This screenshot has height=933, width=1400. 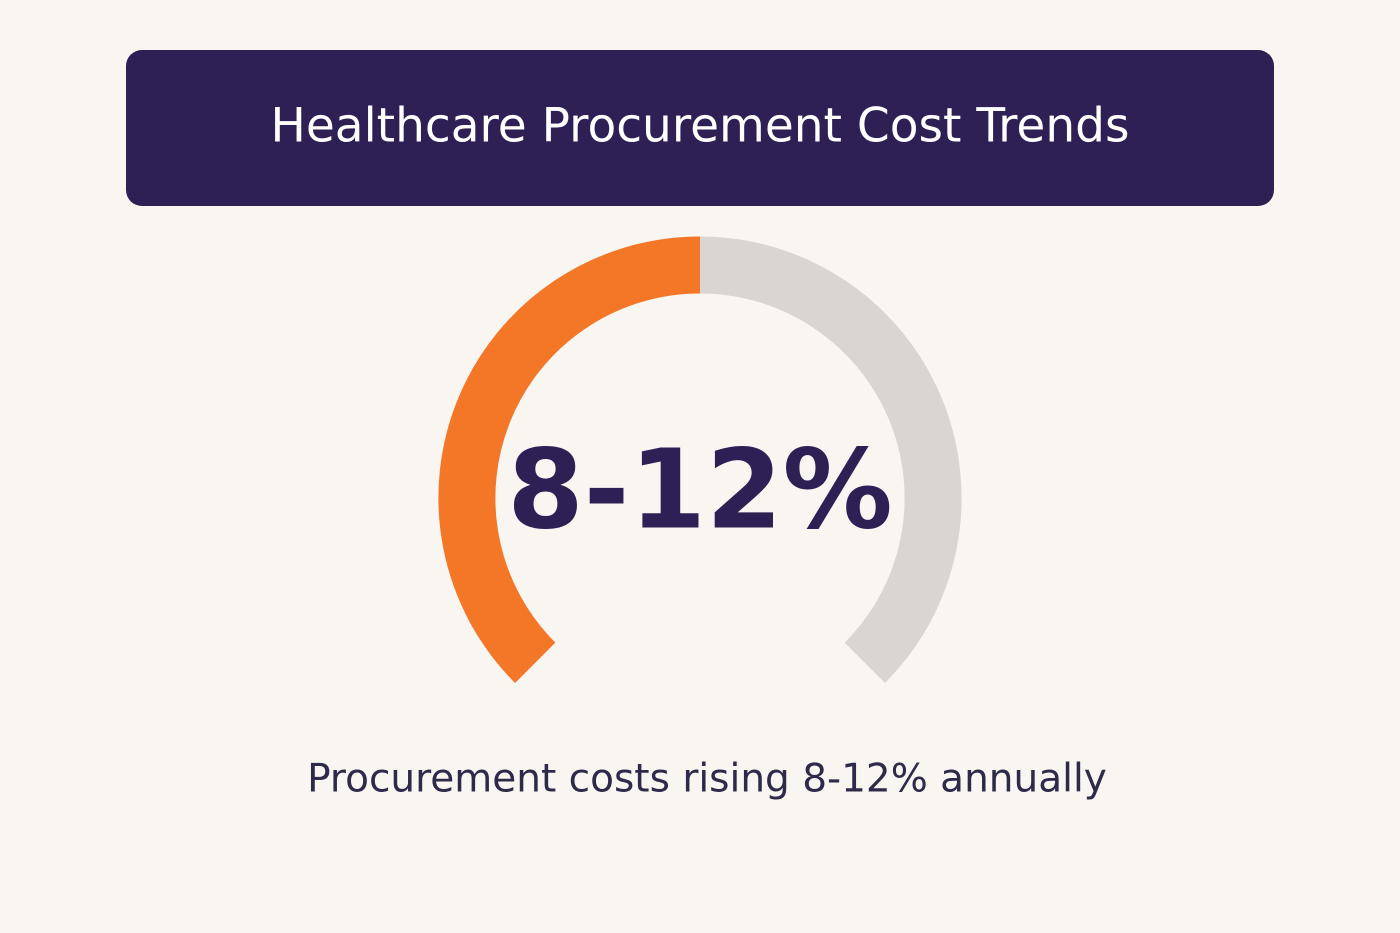 I want to click on title-banner, so click(x=700, y=128).